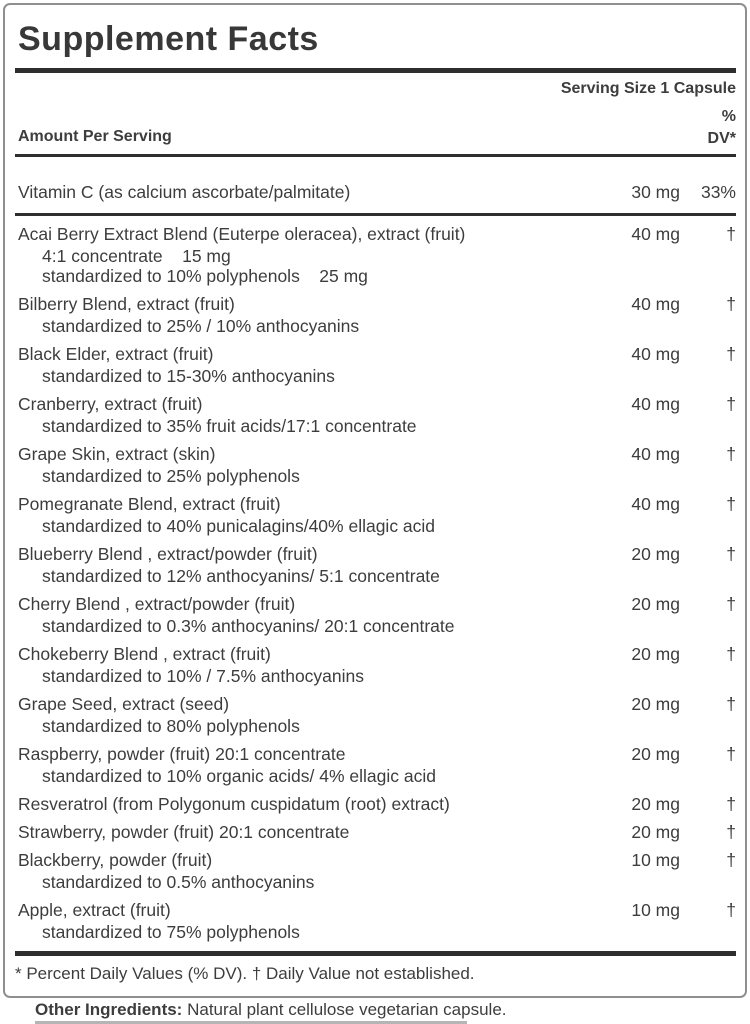  What do you see at coordinates (188, 376) in the screenshot?
I see `ingredient-subnote: standardized to 15-30% anthocyanins` at bounding box center [188, 376].